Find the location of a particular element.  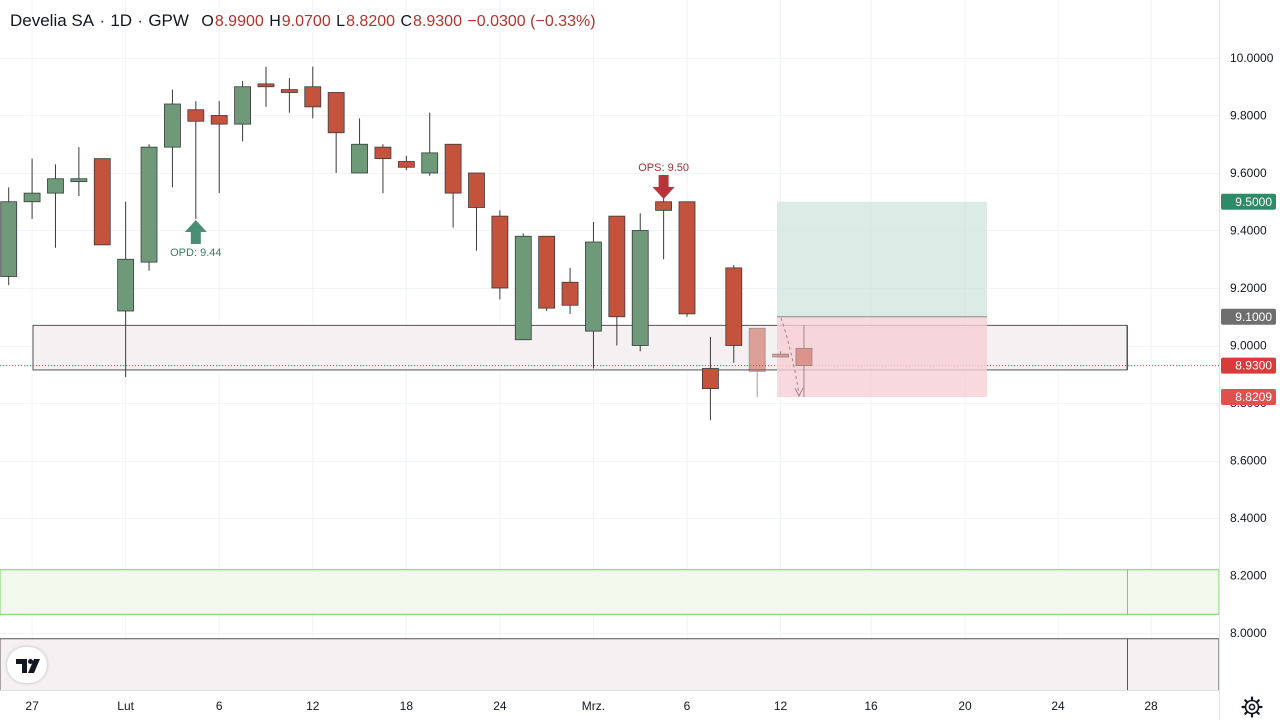

time-axis: 27 Lut 6 12 18 24 Mrz. 6 12 16 20 24 28 is located at coordinates (591, 706).